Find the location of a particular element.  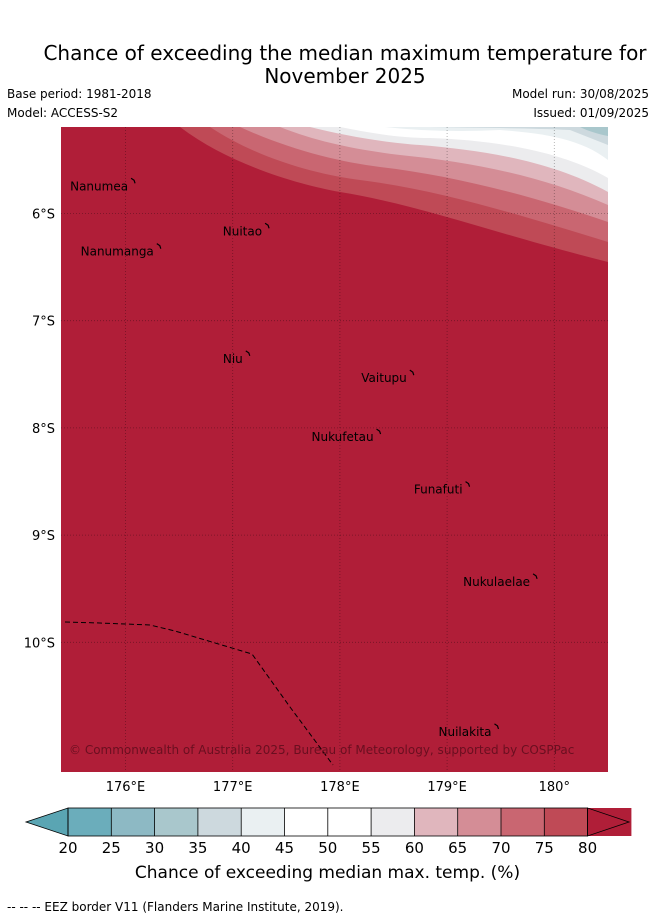

eez-border is located at coordinates (199, 693).